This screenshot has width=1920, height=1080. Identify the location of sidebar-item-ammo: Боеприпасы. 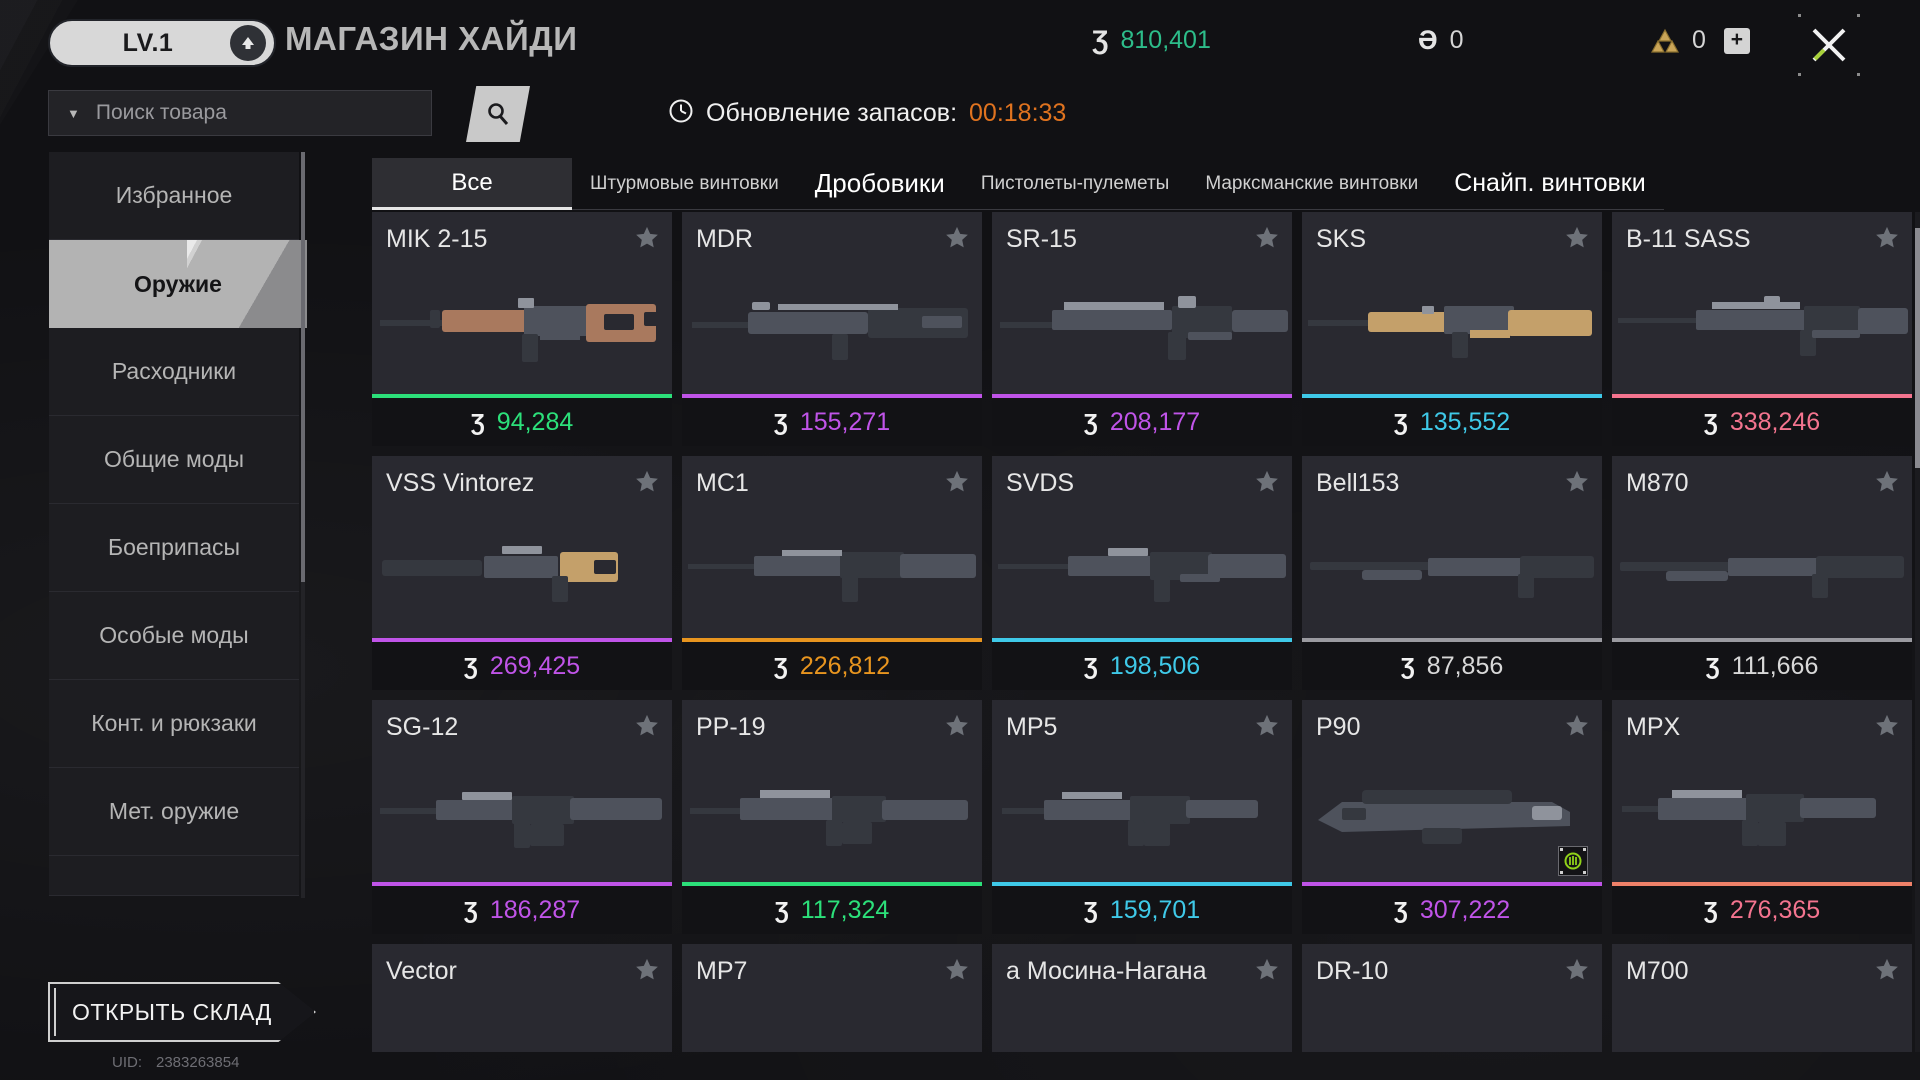
(174, 548).